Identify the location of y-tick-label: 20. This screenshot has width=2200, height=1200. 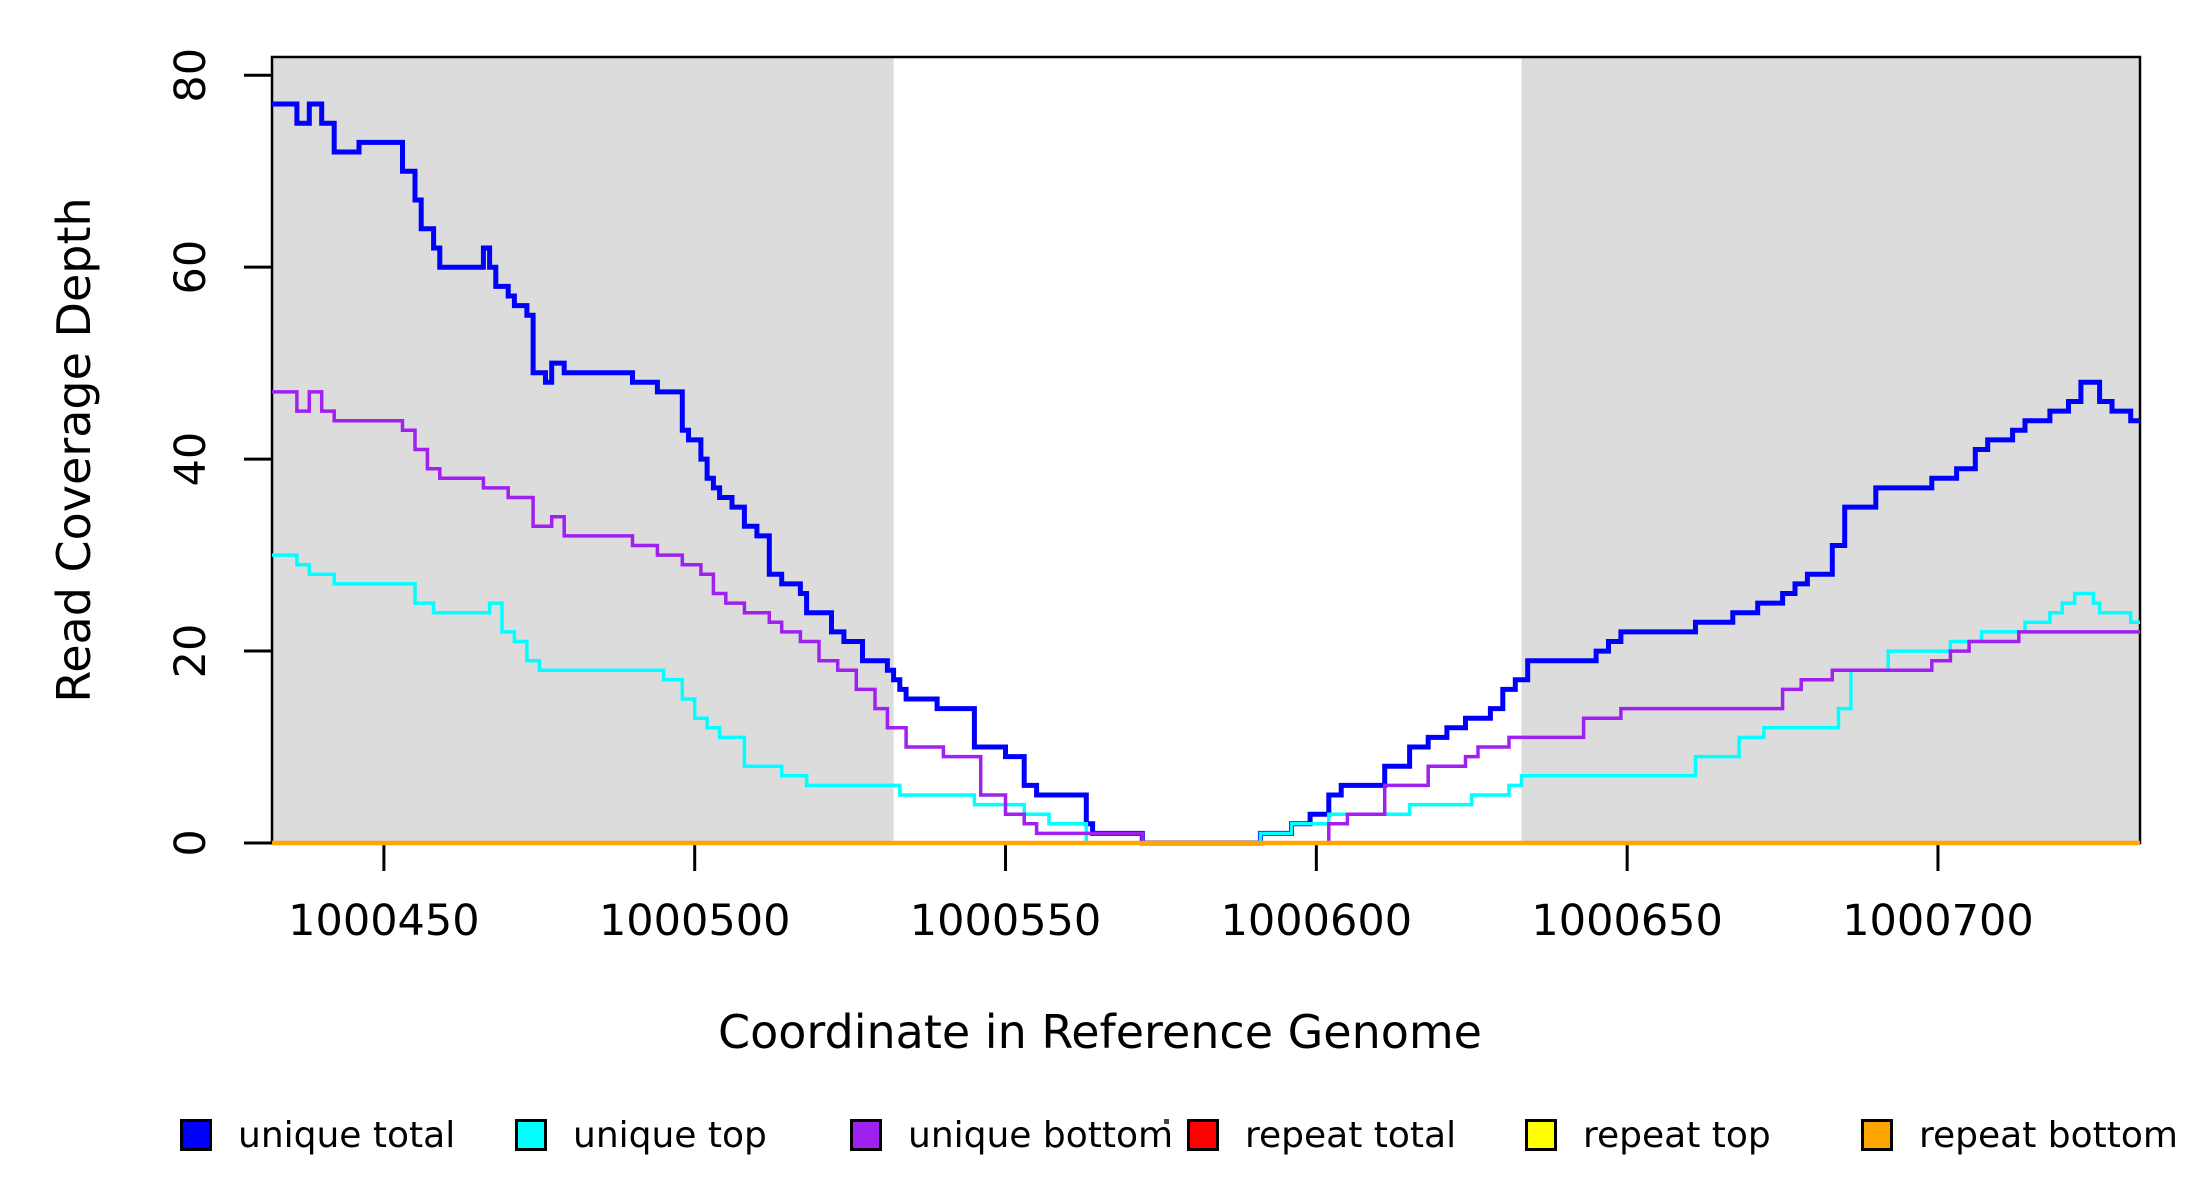
(191, 651).